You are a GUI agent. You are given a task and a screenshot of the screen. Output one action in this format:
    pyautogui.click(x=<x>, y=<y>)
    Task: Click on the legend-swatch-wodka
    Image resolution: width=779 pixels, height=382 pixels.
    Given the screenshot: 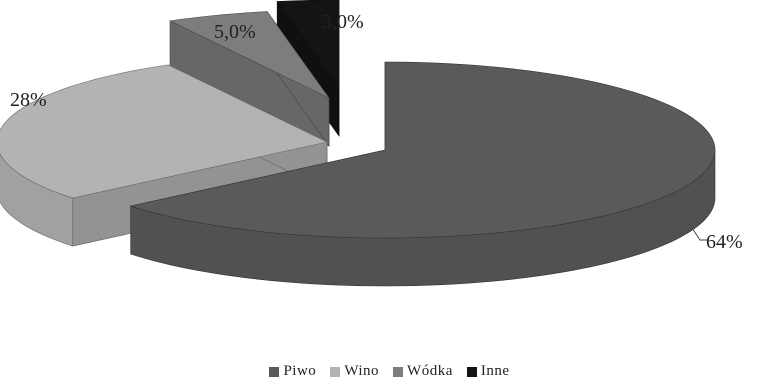 What is the action you would take?
    pyautogui.click(x=398, y=371)
    